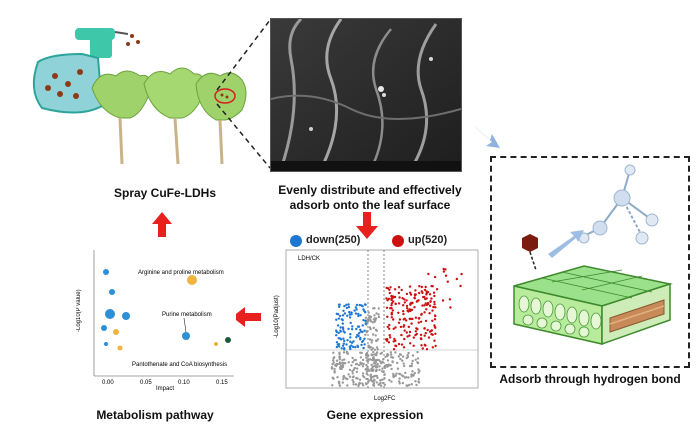  What do you see at coordinates (375, 415) in the screenshot?
I see `gene-caption: Gene expression` at bounding box center [375, 415].